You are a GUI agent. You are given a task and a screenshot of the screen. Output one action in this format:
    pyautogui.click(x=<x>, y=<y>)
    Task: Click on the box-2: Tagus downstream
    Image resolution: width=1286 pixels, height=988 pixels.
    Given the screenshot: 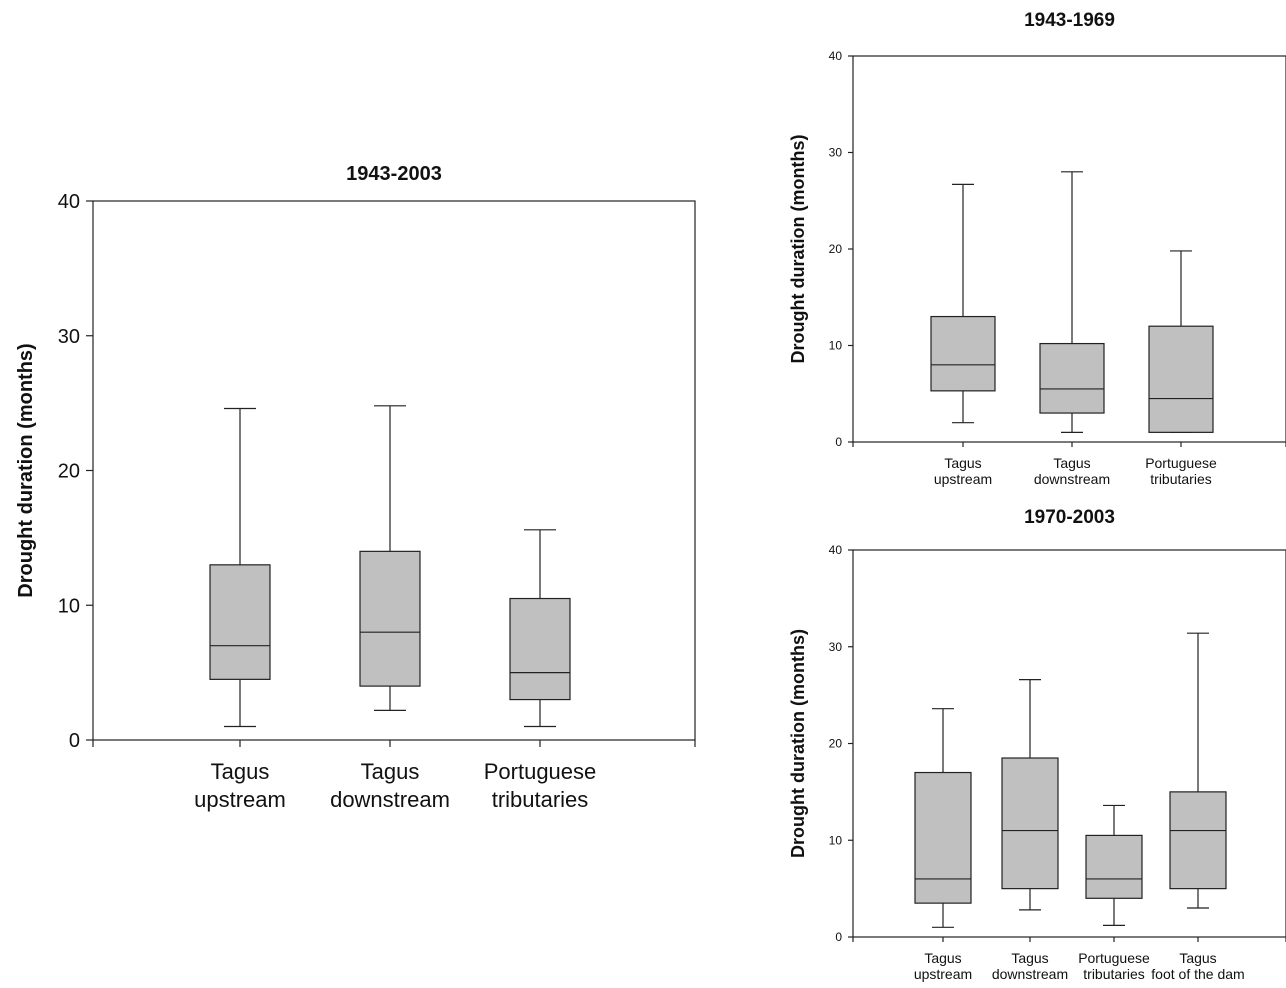 What is the action you would take?
    pyautogui.click(x=390, y=608)
    